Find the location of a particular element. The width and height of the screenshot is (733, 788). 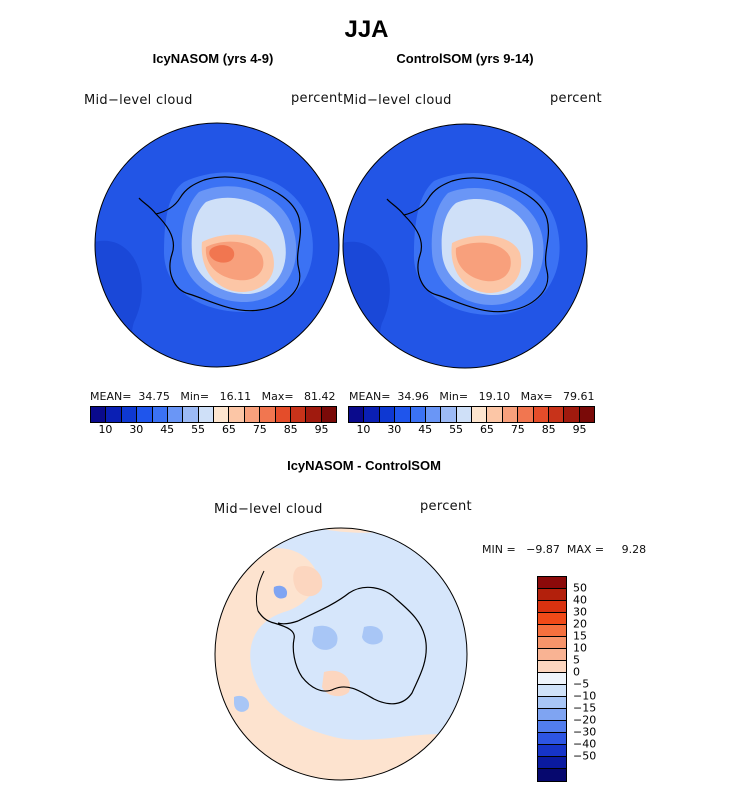

peninsula-coast is located at coordinates (260, 591).